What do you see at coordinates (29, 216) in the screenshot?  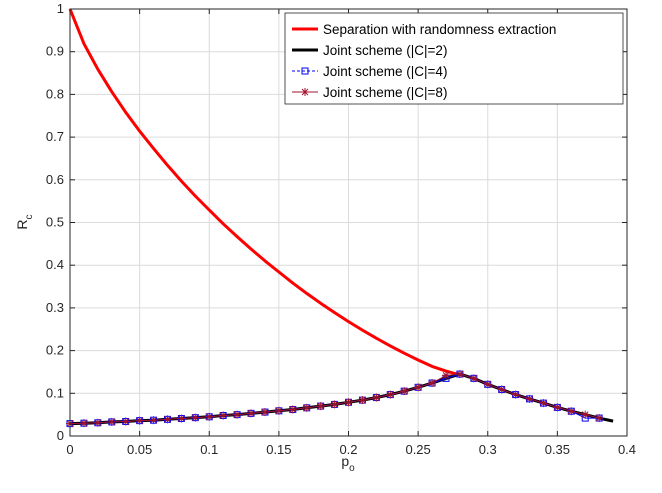 I see `y-axis-label-sub: c` at bounding box center [29, 216].